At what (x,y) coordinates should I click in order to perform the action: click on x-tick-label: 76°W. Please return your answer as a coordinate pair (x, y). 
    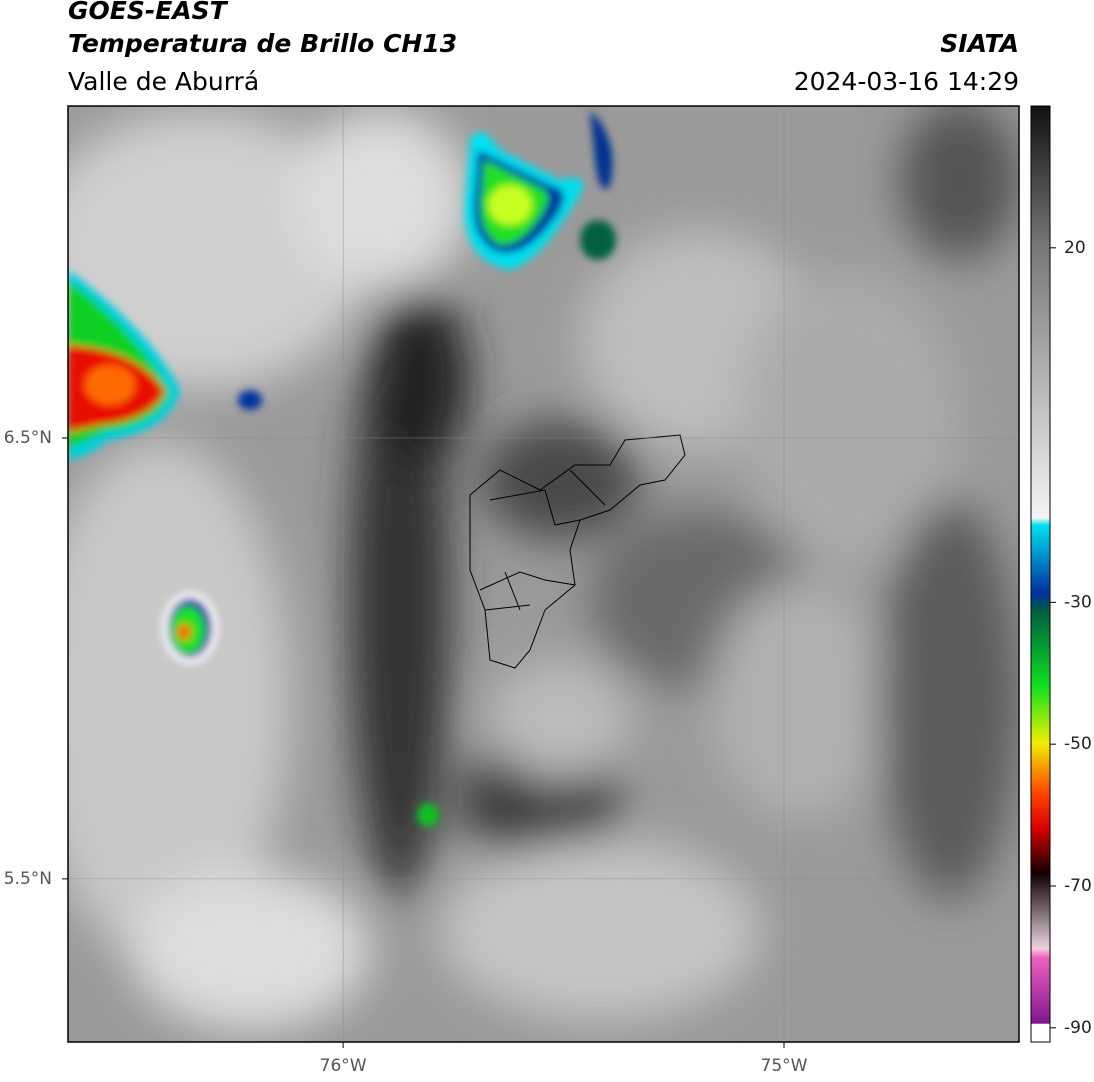
    Looking at the image, I should click on (343, 1066).